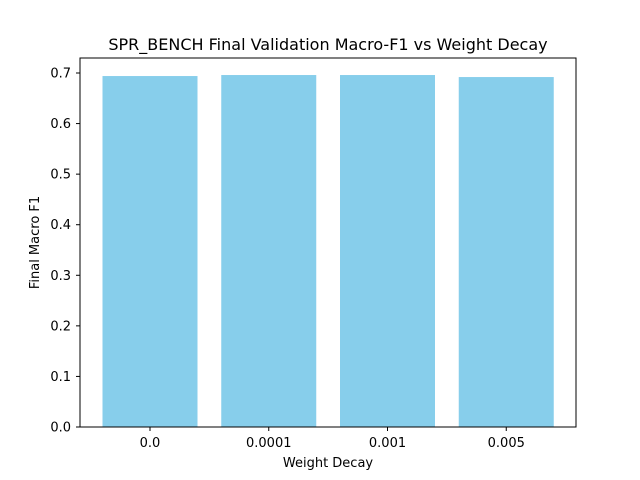  What do you see at coordinates (150, 443) in the screenshot?
I see `x-tick-label: 0.0` at bounding box center [150, 443].